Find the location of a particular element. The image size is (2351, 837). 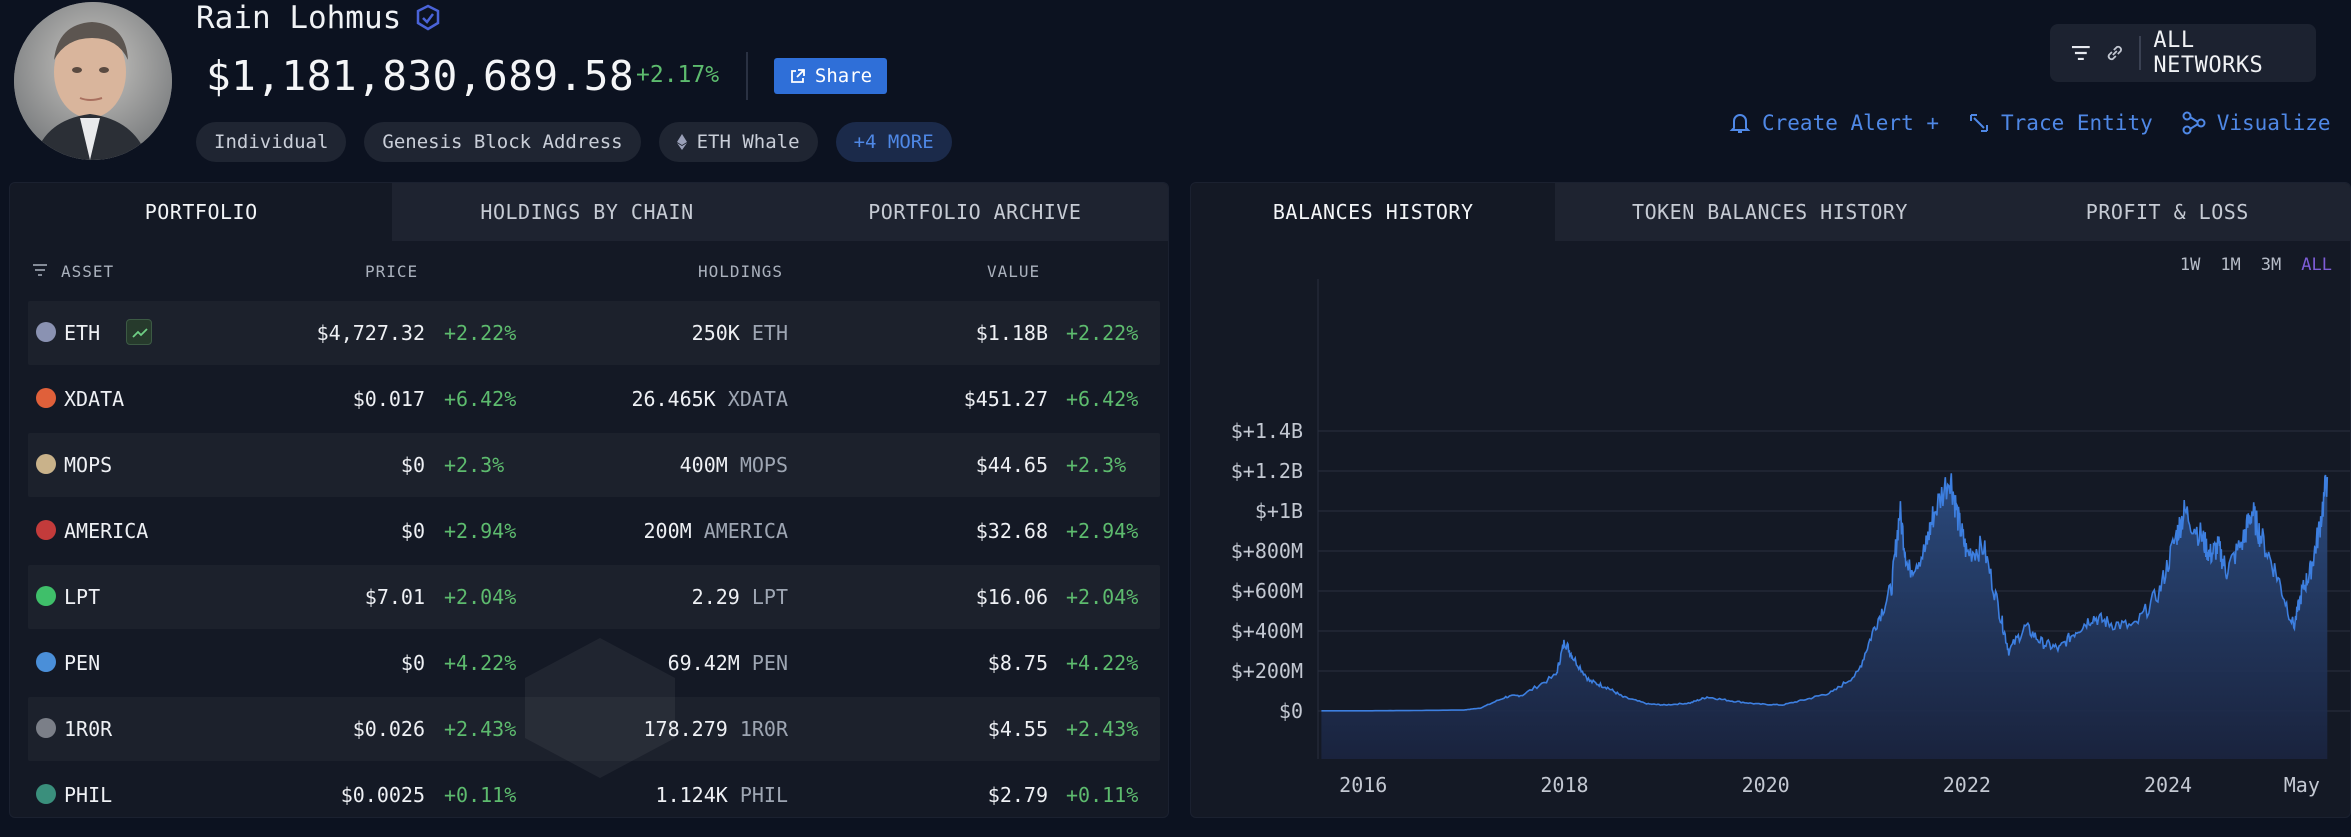

visualize-label: Visualize is located at coordinates (2273, 123).